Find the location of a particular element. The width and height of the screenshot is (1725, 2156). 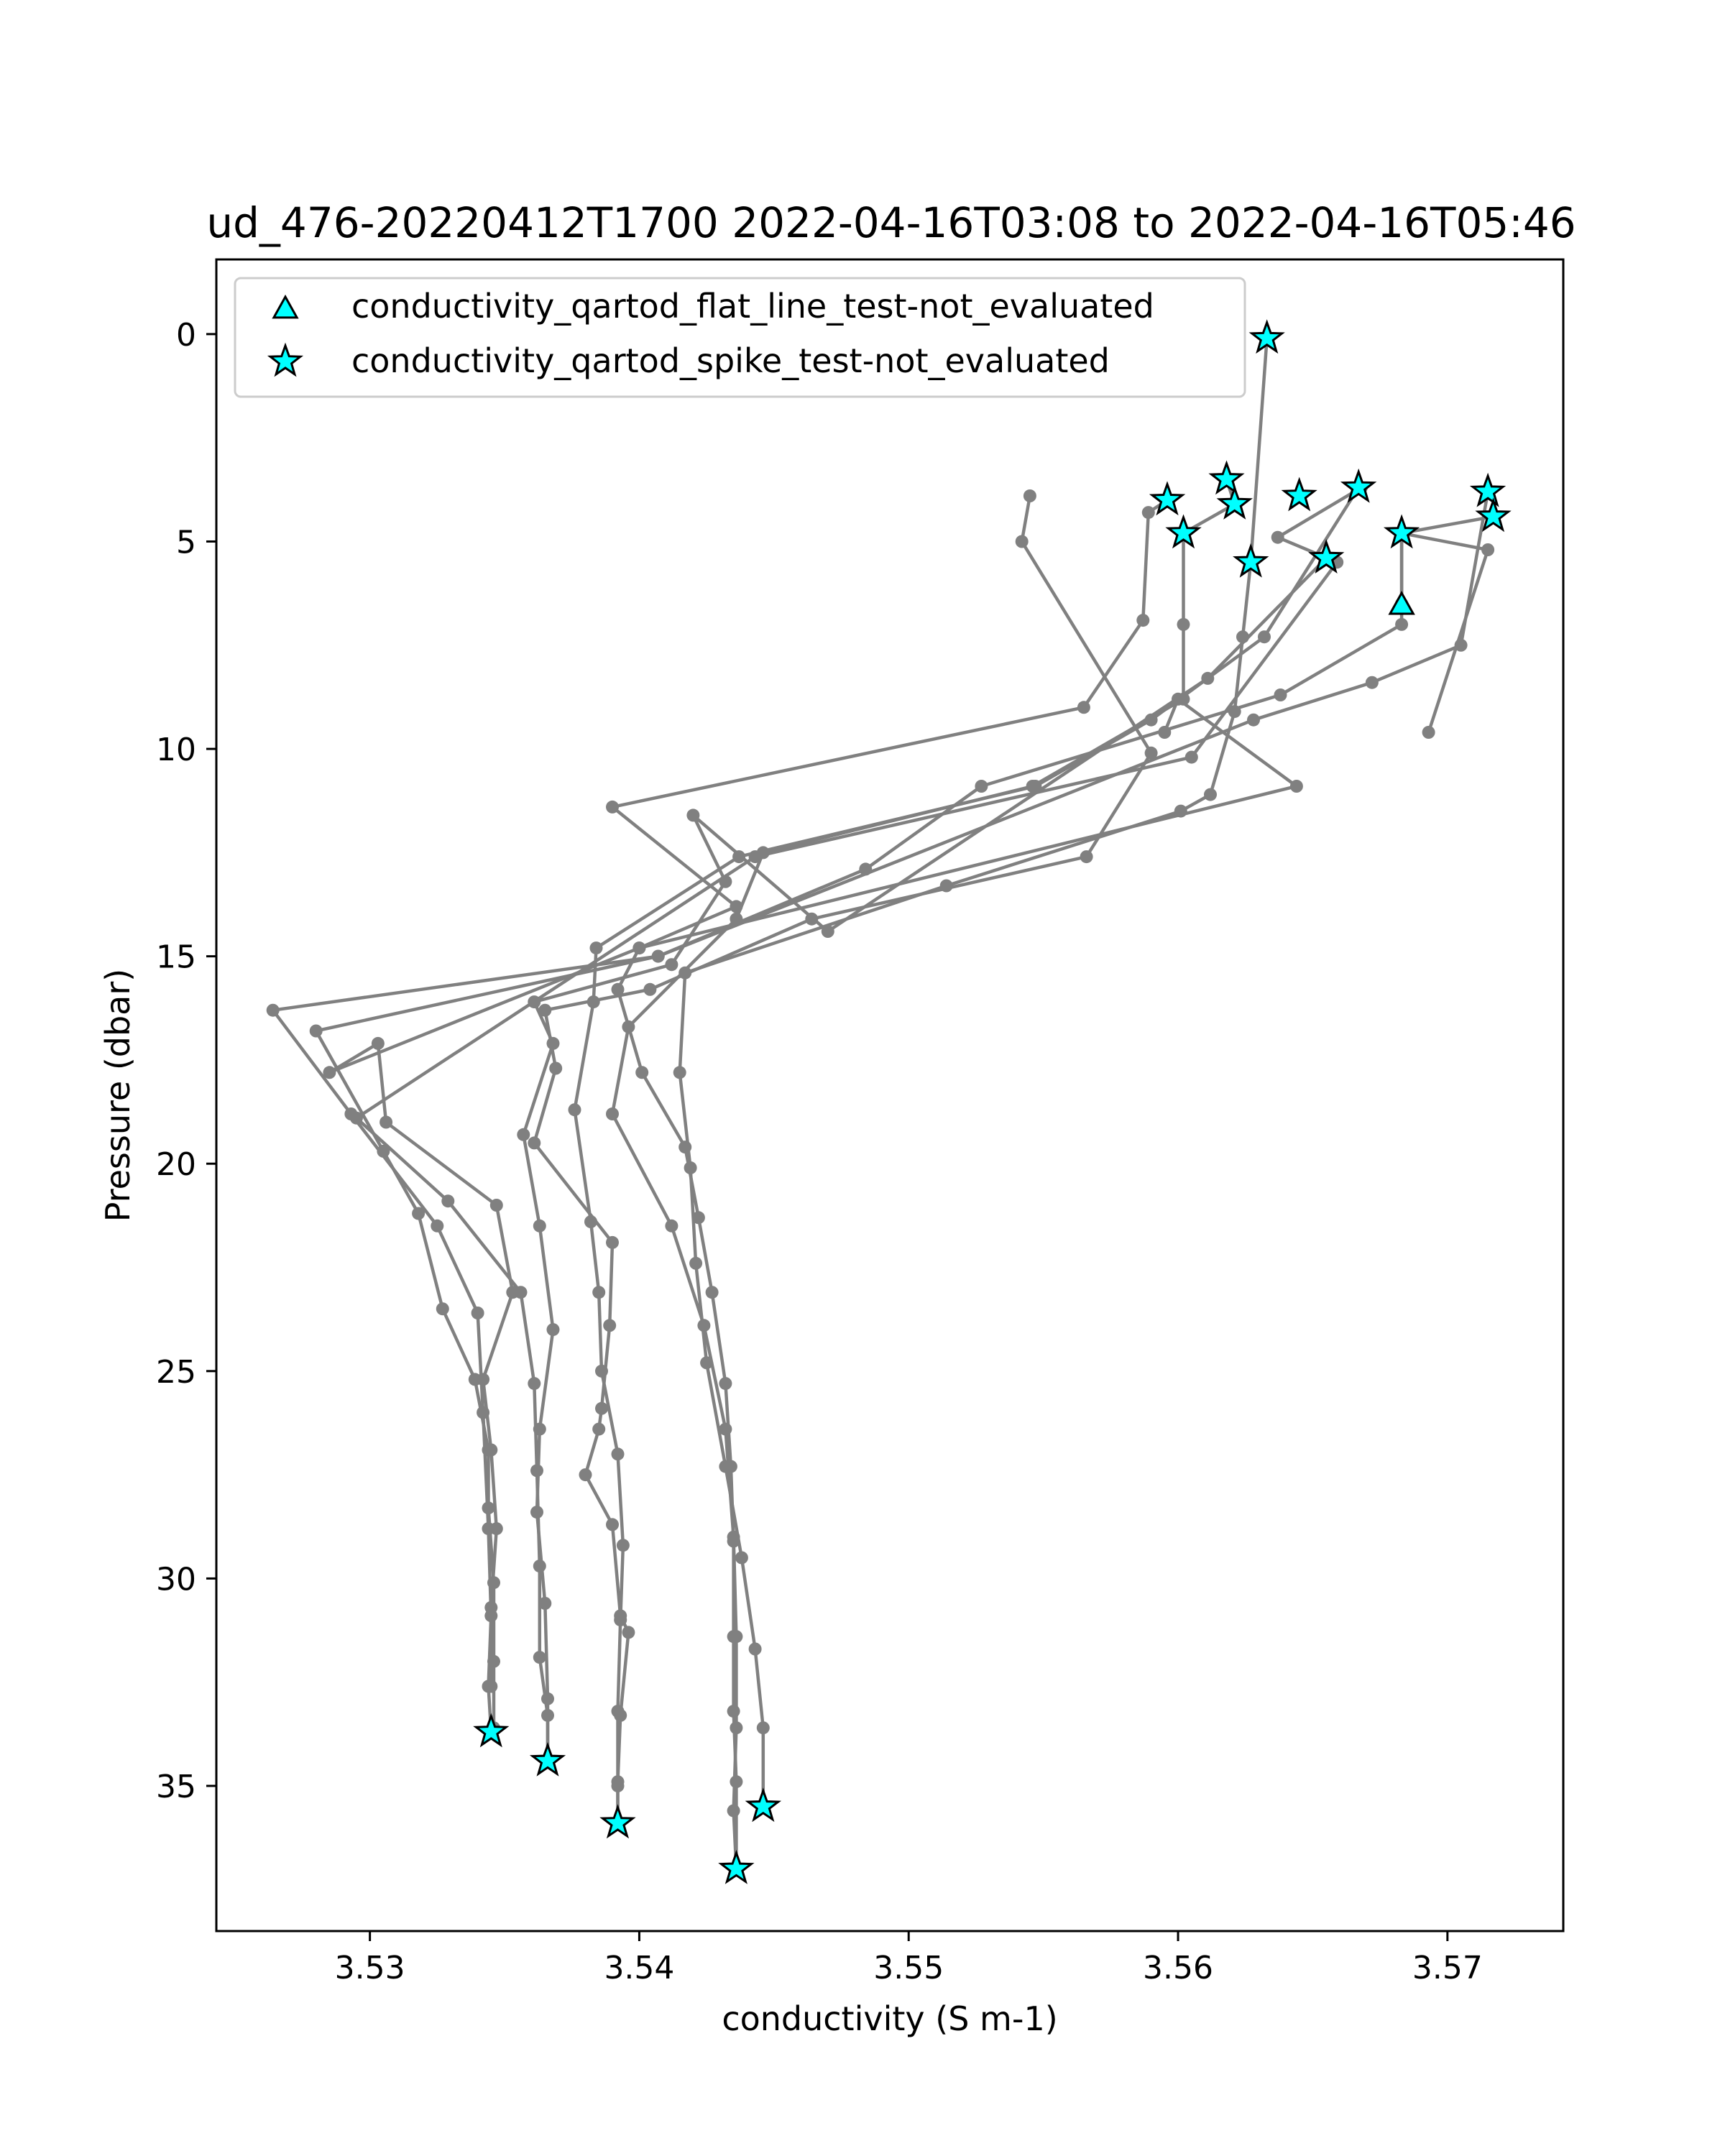

x-tick-label: 3.56 is located at coordinates (1178, 1968).